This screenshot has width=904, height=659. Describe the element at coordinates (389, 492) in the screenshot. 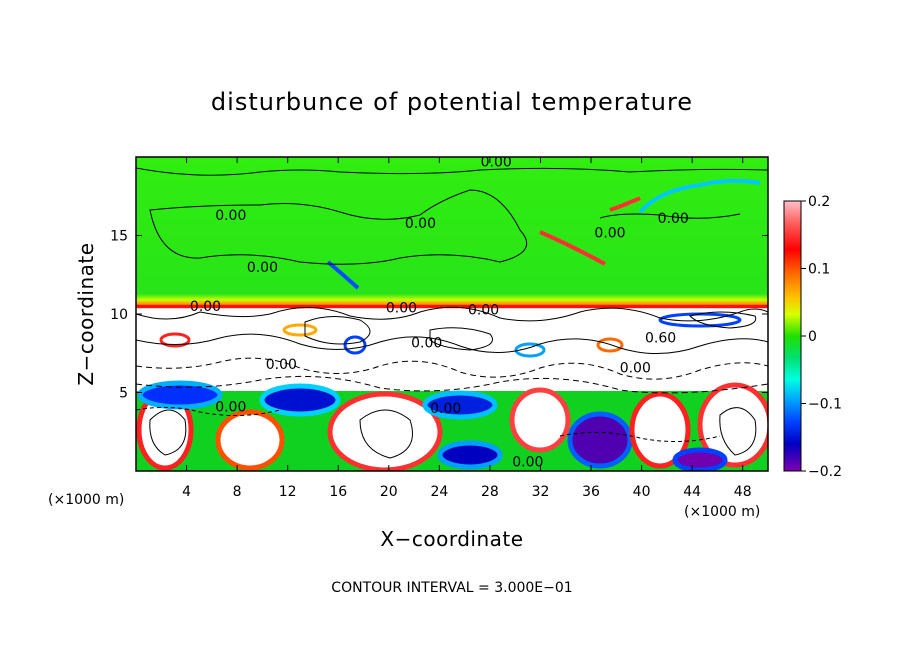

I see `x-tick-label: 20` at that location.